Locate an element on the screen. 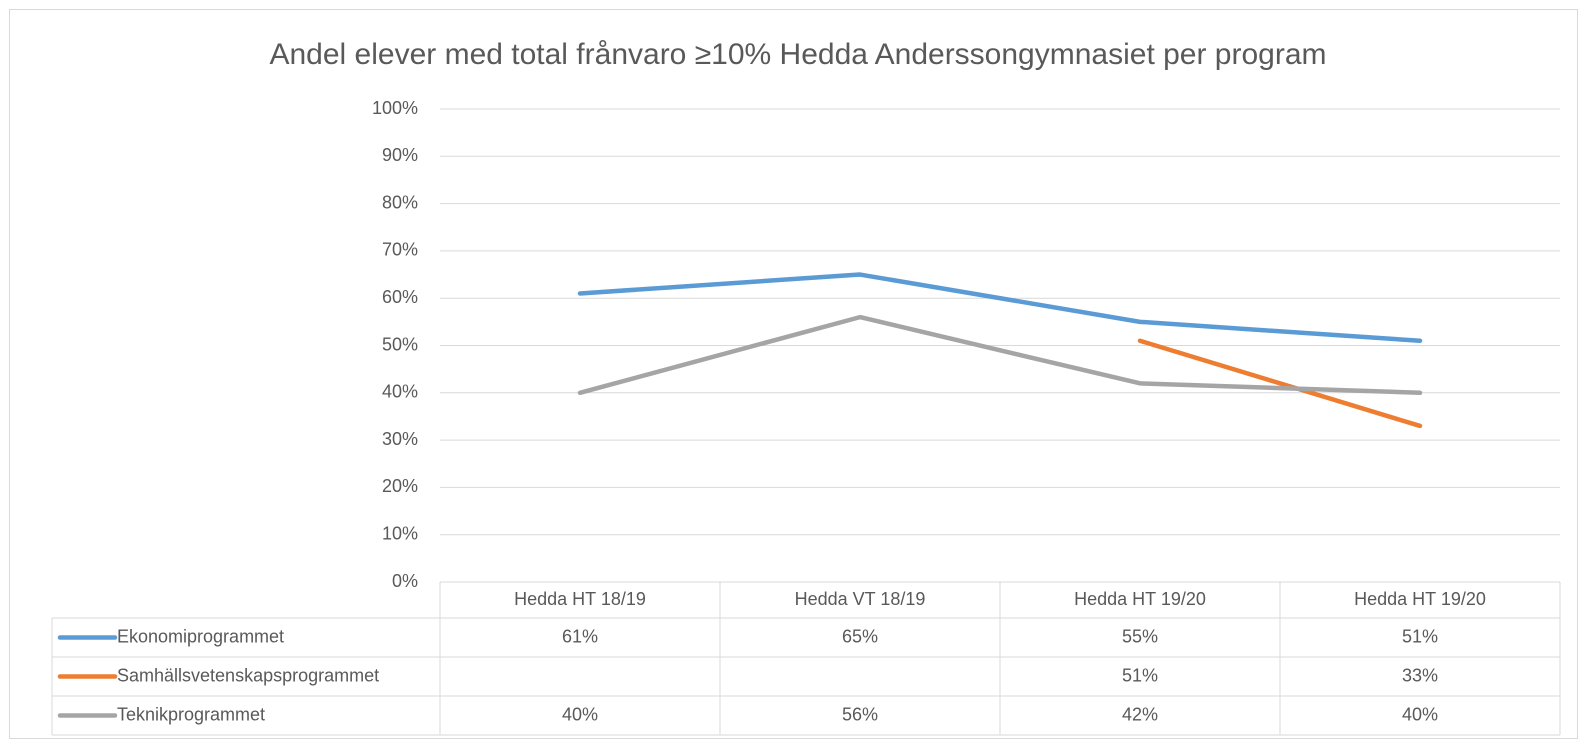  table-value: 55% is located at coordinates (1140, 636).